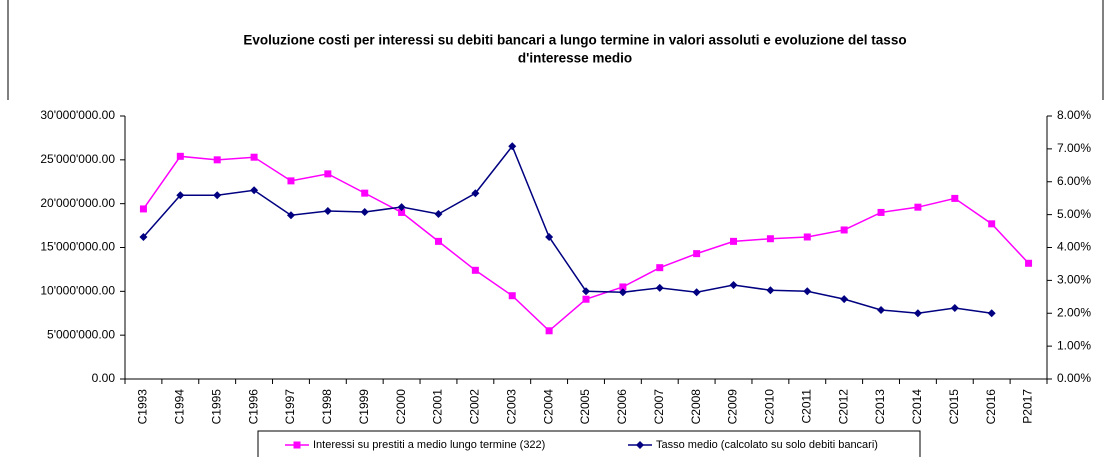  What do you see at coordinates (364, 407) in the screenshot?
I see `x-tick-label: C1999` at bounding box center [364, 407].